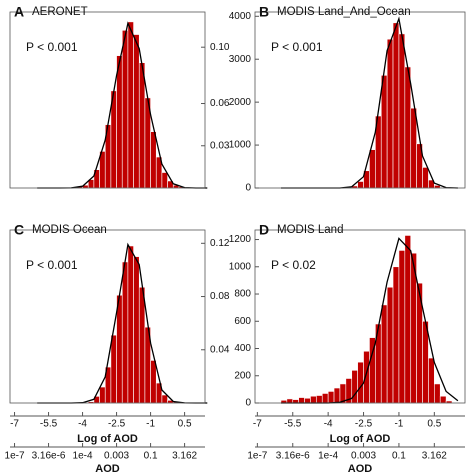 The height and width of the screenshot is (474, 474). What do you see at coordinates (240, 102) in the screenshot?
I see `y-tick-label: 2000` at bounding box center [240, 102].